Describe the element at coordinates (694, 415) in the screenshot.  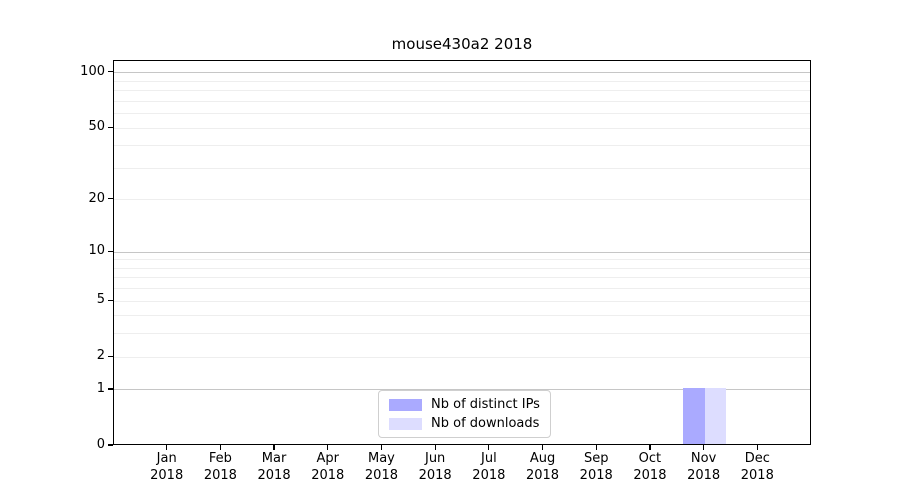
I see `bar-nov-distinct-ips` at that location.